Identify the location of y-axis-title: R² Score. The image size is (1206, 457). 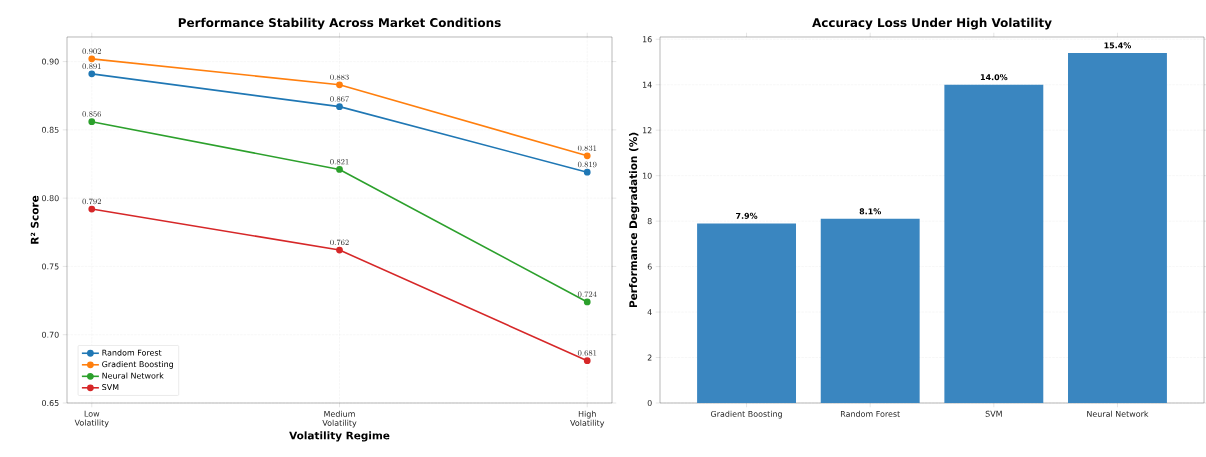
(34, 219).